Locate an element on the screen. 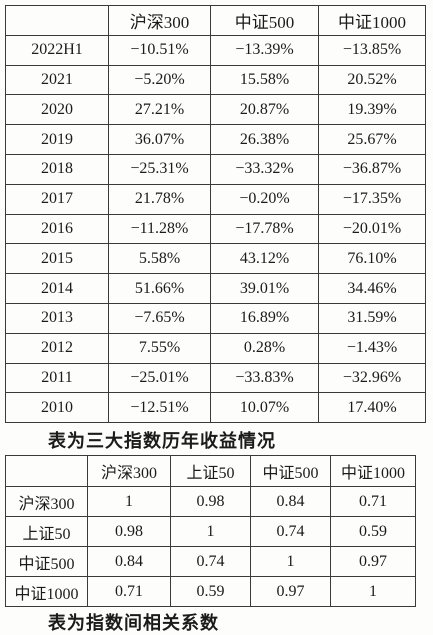 This screenshot has width=433, height=635. table-row: 沪深300 1 0.98 0.84 0.71 is located at coordinates (210, 501).